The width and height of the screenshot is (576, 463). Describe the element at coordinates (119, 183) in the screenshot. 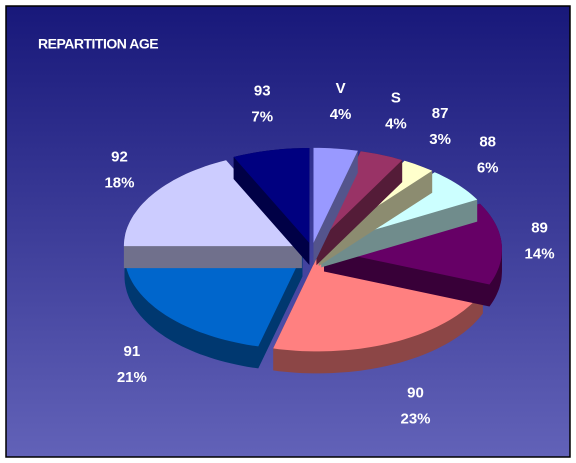

I see `value-label: 18%` at that location.